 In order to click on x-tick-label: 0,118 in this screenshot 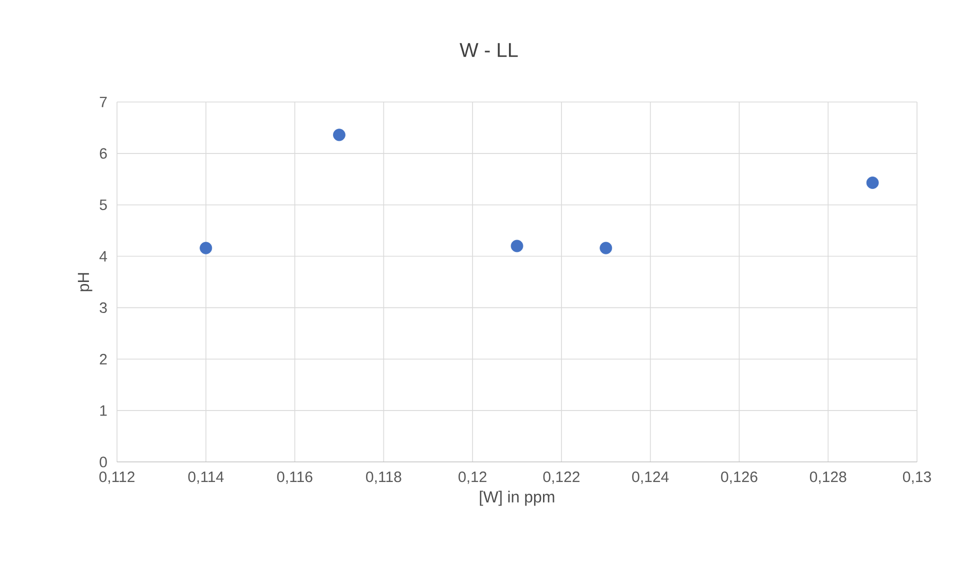, I will do `click(384, 478)`.